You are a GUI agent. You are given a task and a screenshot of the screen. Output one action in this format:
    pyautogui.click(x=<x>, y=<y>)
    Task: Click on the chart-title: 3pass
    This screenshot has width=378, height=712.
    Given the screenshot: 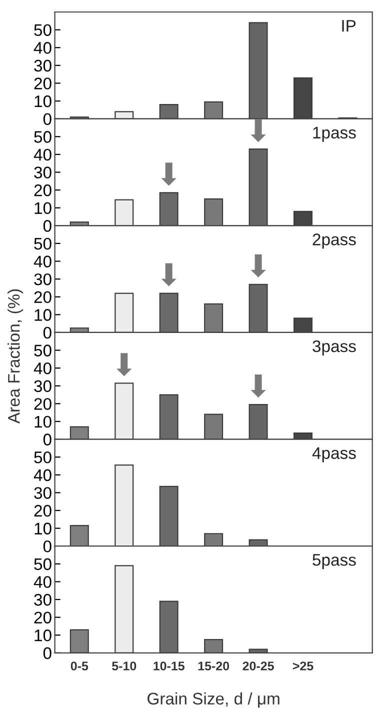 What is the action you would take?
    pyautogui.click(x=334, y=348)
    